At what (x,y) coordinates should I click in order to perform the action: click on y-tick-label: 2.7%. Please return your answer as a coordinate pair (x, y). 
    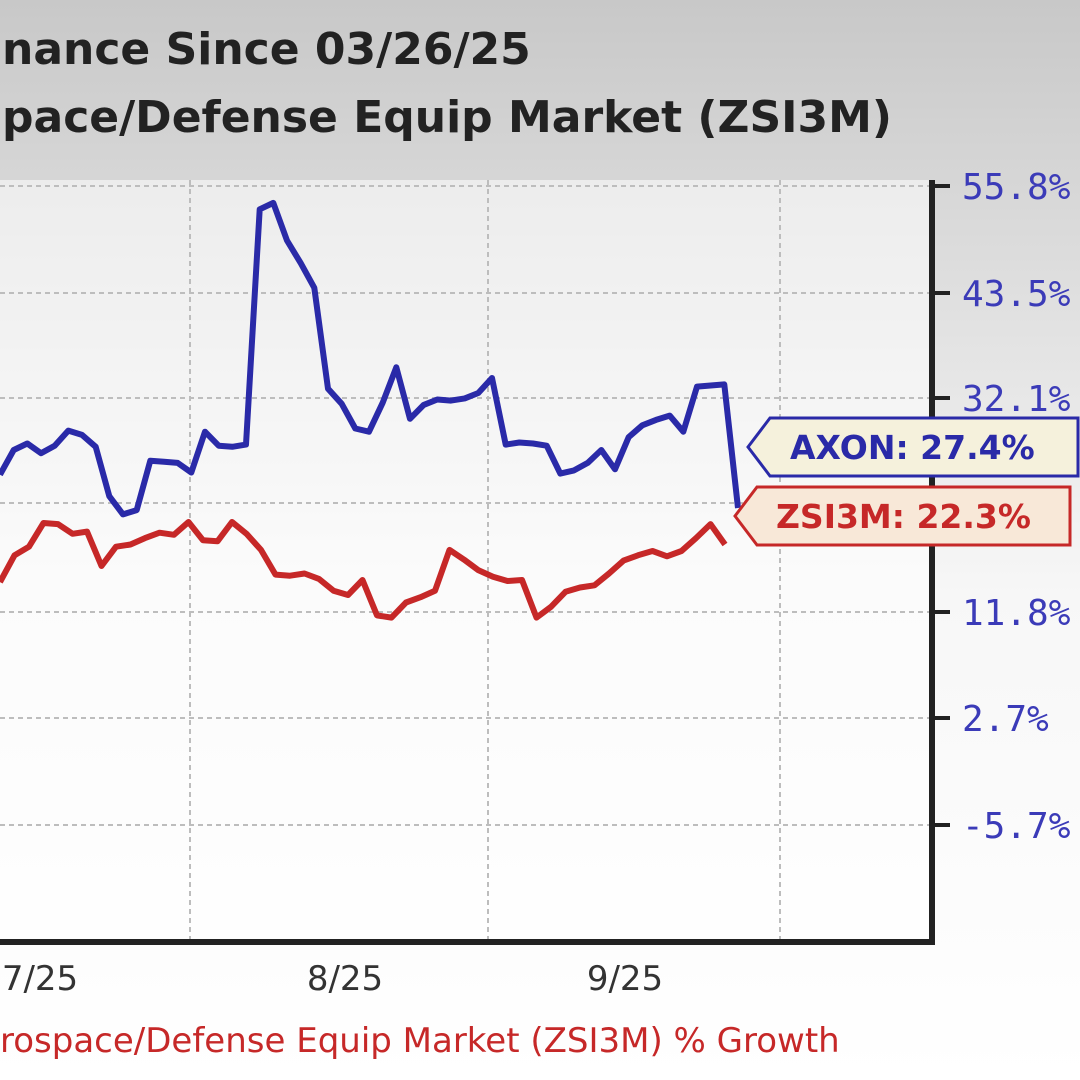
    Looking at the image, I should click on (1005, 719).